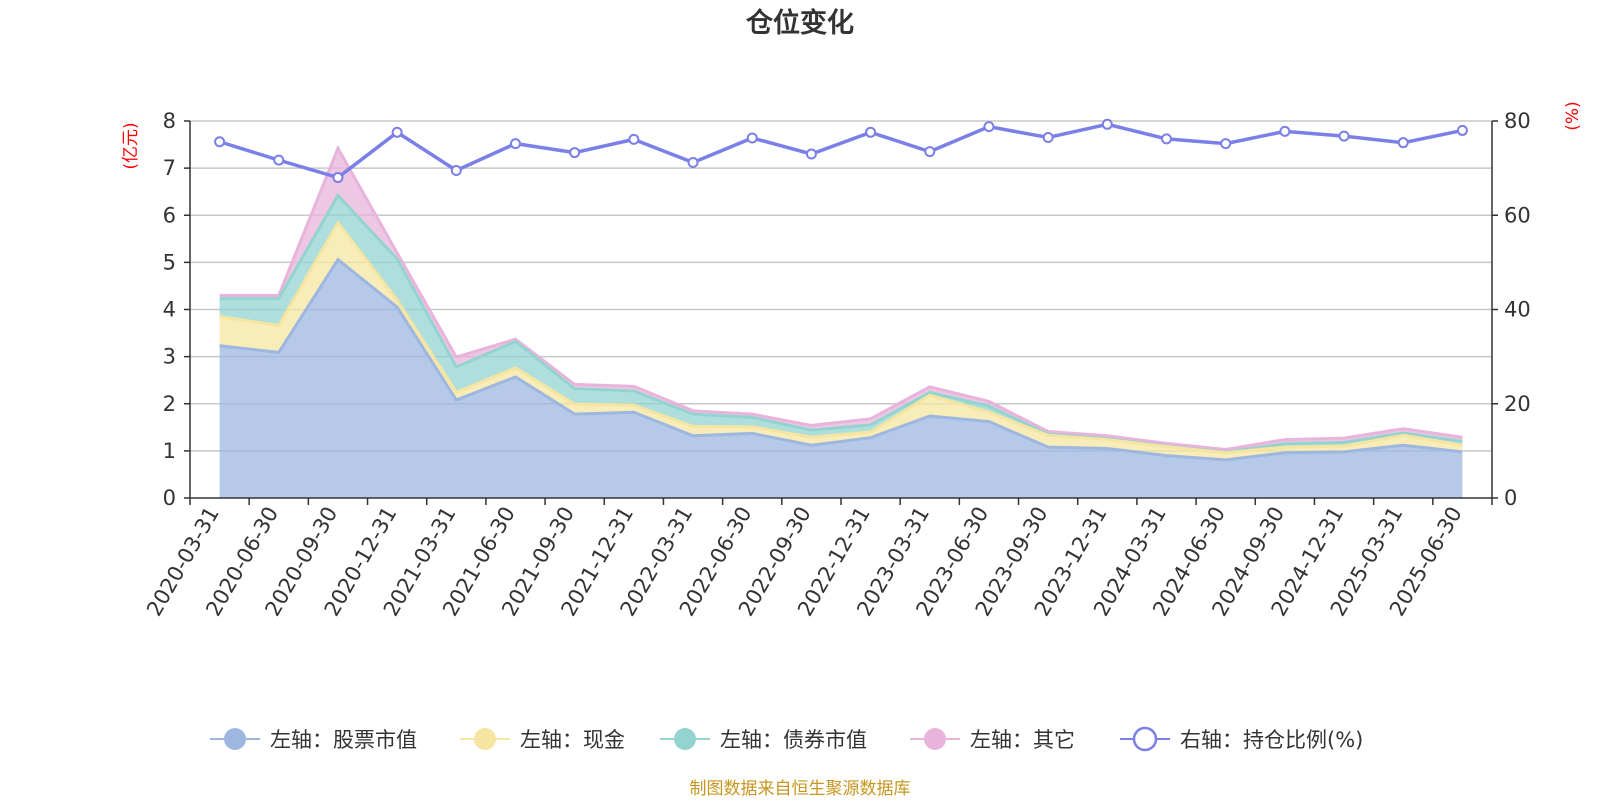  Describe the element at coordinates (1517, 121) in the screenshot. I see `right-axis-tick-label: 80` at that location.